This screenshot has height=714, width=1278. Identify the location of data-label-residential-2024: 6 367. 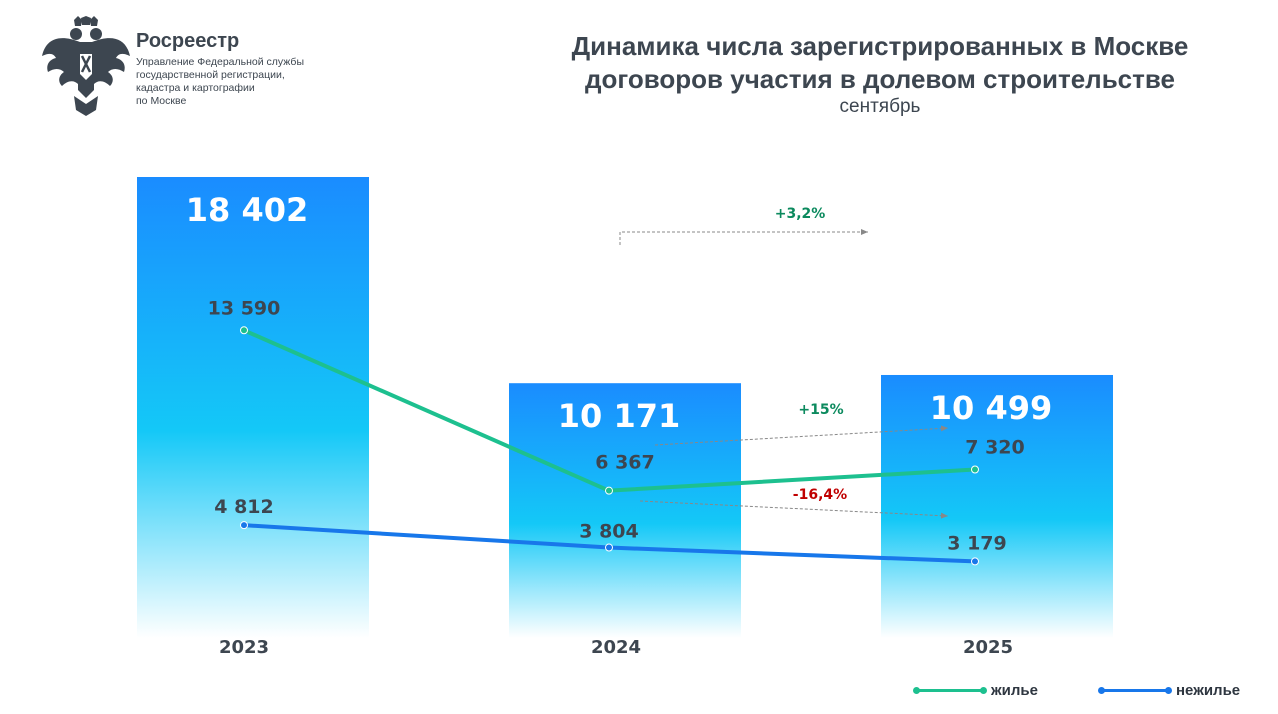
(625, 463).